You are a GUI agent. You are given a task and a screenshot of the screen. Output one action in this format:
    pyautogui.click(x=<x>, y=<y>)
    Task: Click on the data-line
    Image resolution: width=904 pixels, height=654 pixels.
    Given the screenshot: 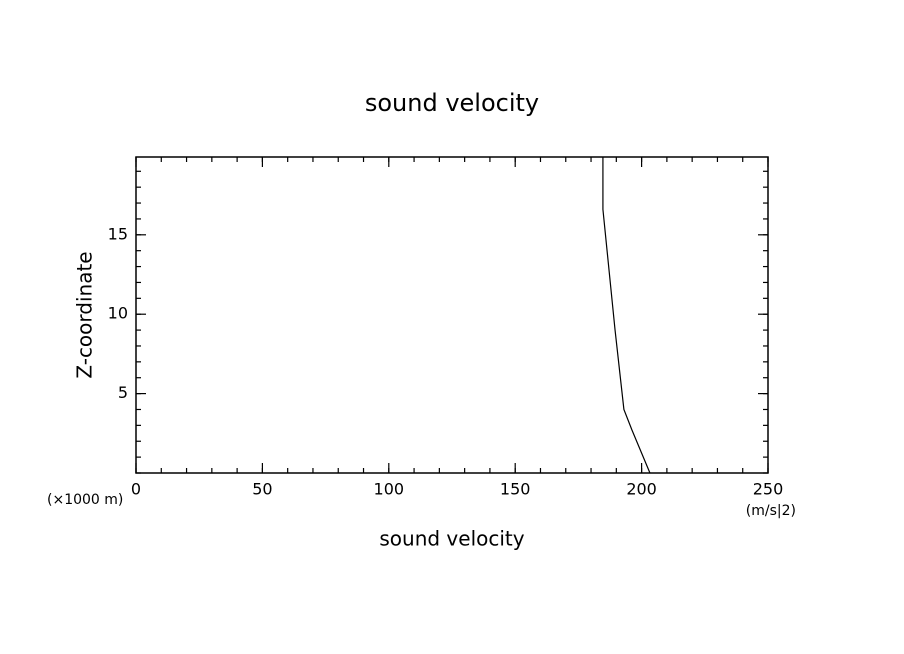 What is the action you would take?
    pyautogui.click(x=626, y=315)
    